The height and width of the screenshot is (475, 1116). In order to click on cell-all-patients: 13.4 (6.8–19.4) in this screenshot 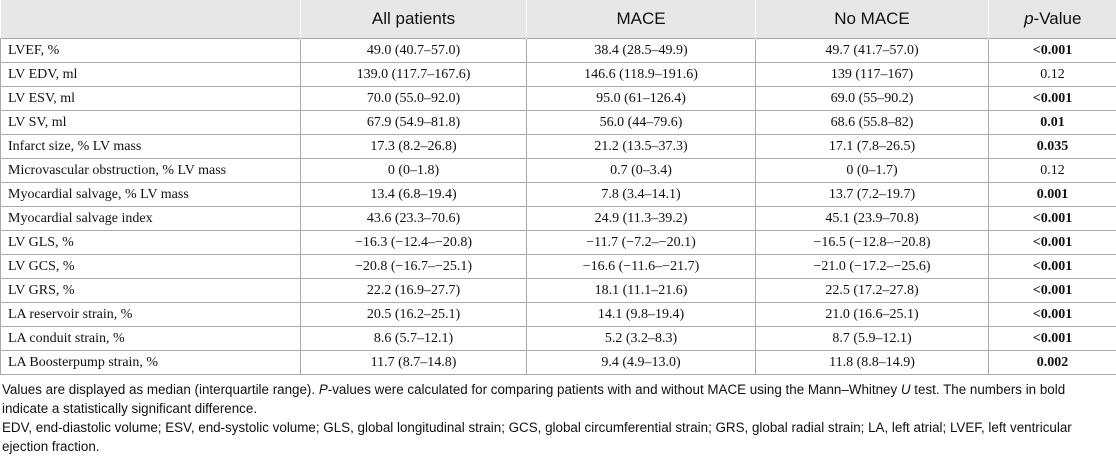, I will do `click(413, 194)`.